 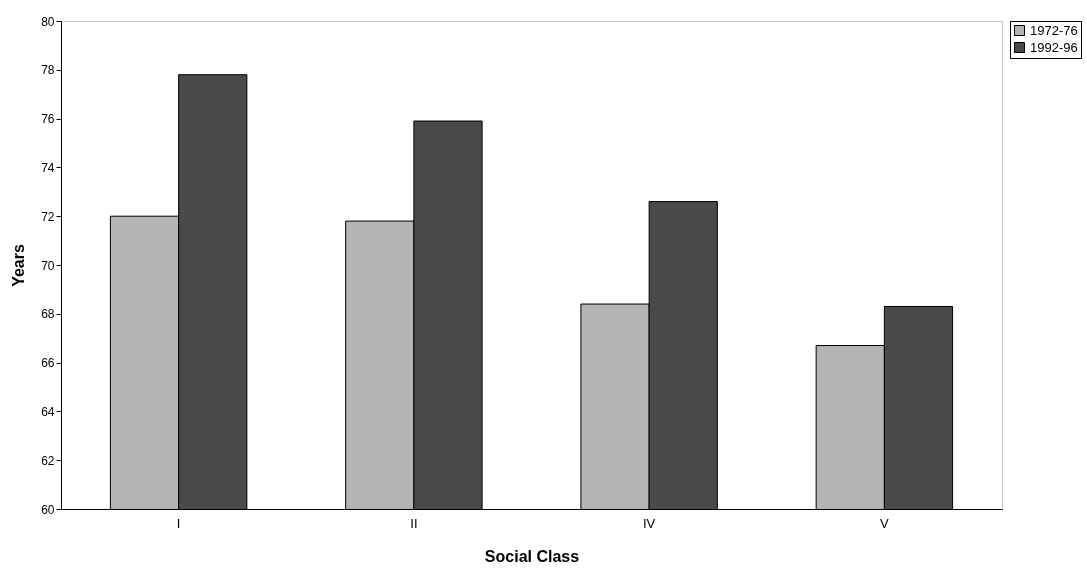 What do you see at coordinates (48, 70) in the screenshot?
I see `y-tick-label: 78` at bounding box center [48, 70].